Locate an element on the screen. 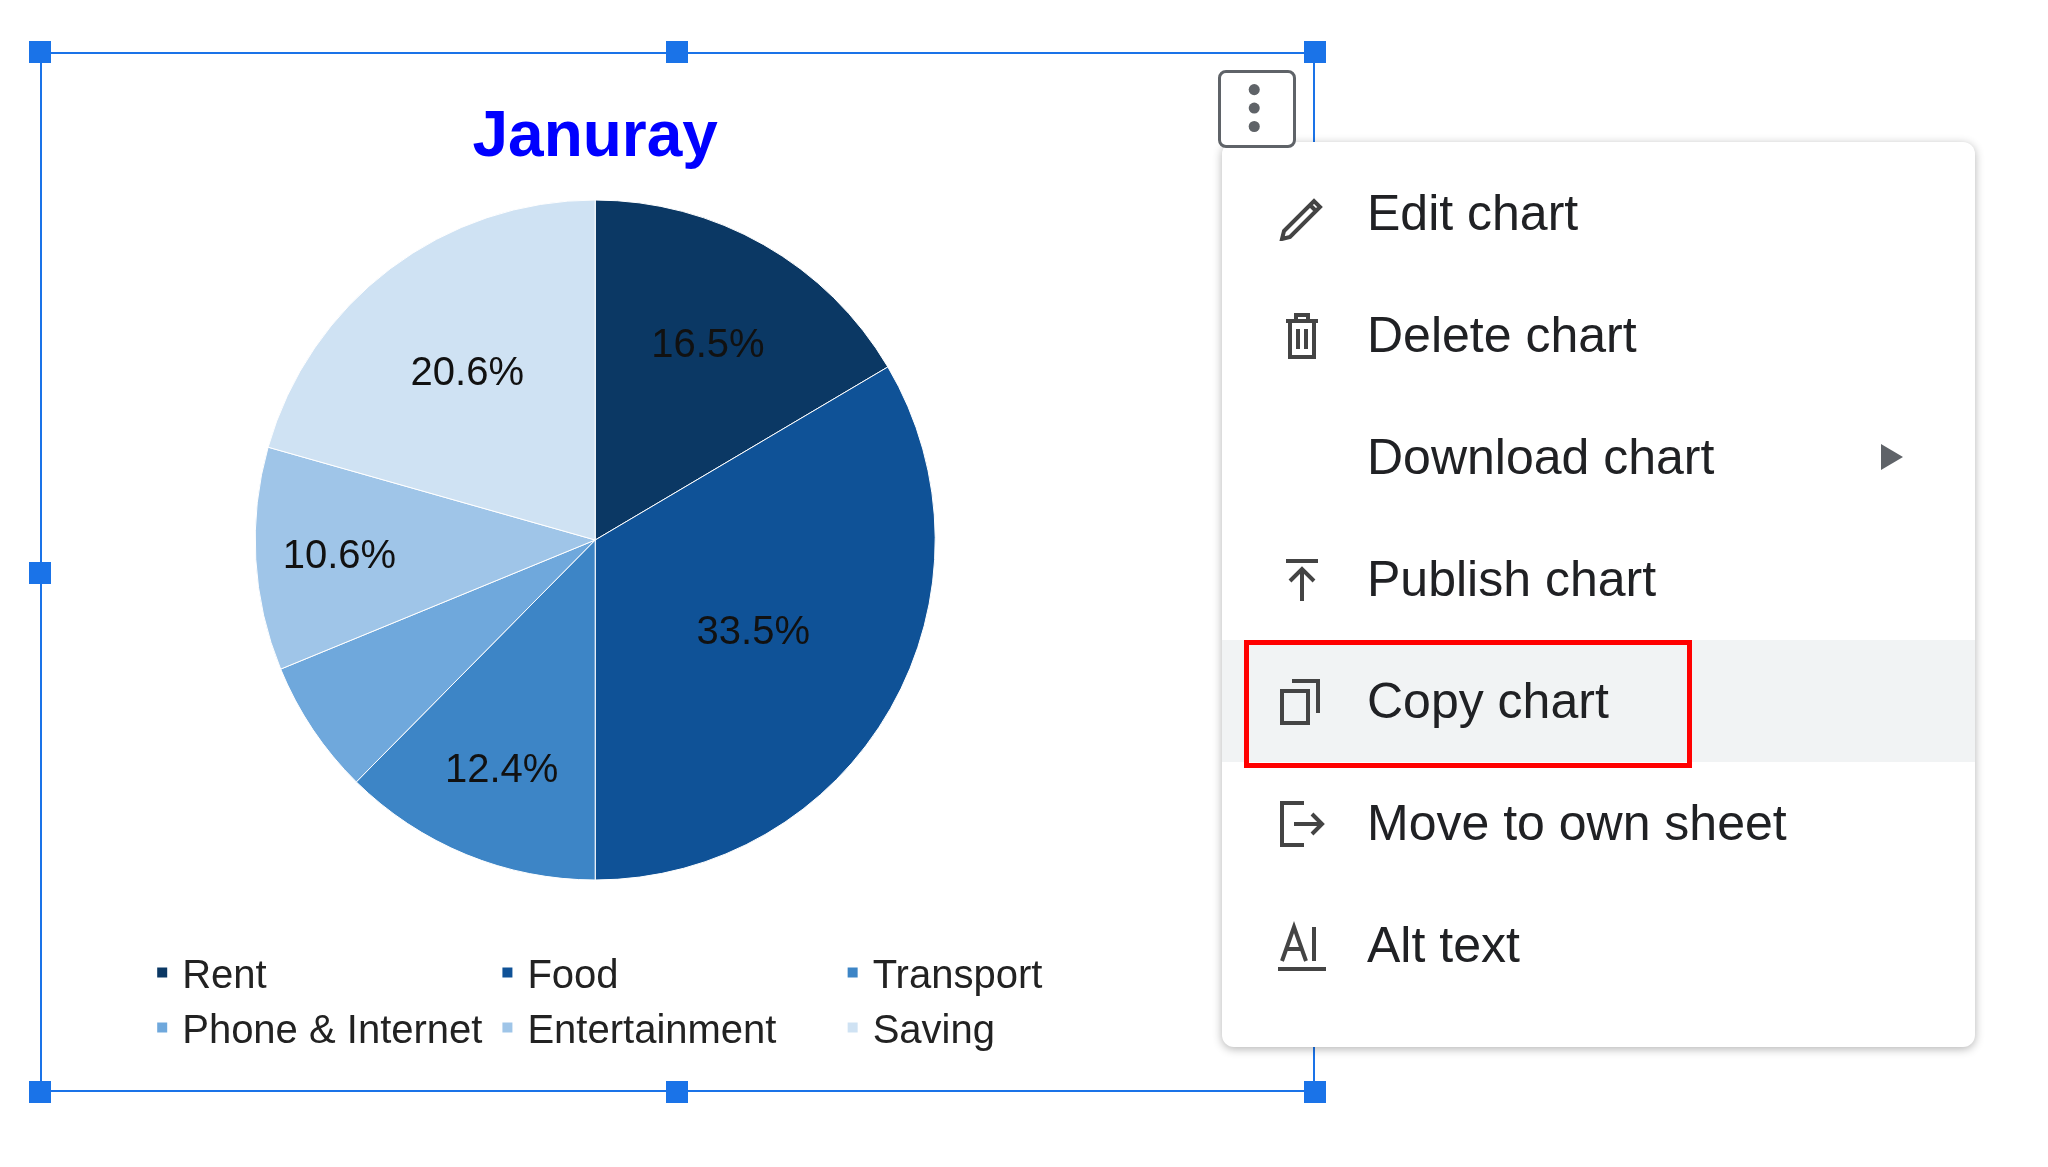 The height and width of the screenshot is (1167, 2048). legend-label: Rent is located at coordinates (224, 974).